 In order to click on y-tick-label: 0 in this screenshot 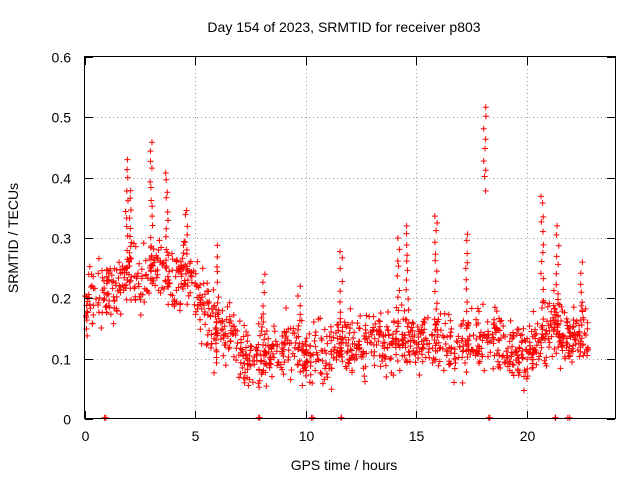, I will do `click(67, 420)`.